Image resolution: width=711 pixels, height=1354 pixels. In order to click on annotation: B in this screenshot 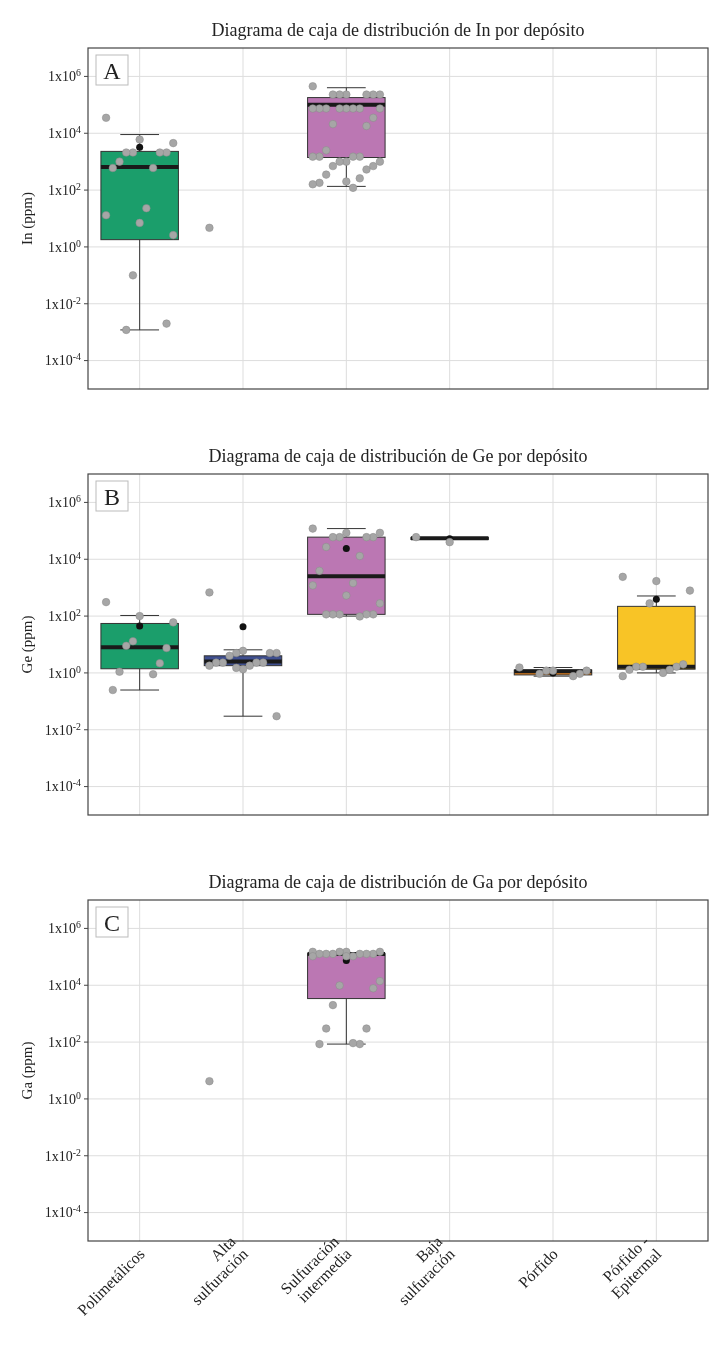, I will do `click(112, 497)`.